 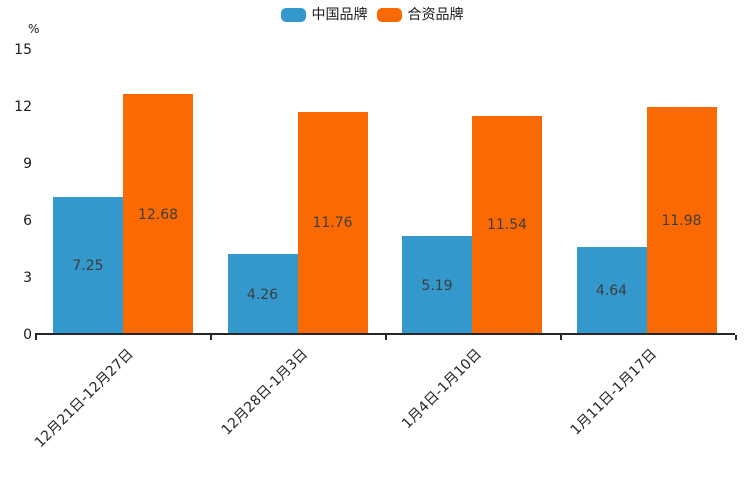 What do you see at coordinates (293, 15) in the screenshot?
I see `legend-swatch-china-brand` at bounding box center [293, 15].